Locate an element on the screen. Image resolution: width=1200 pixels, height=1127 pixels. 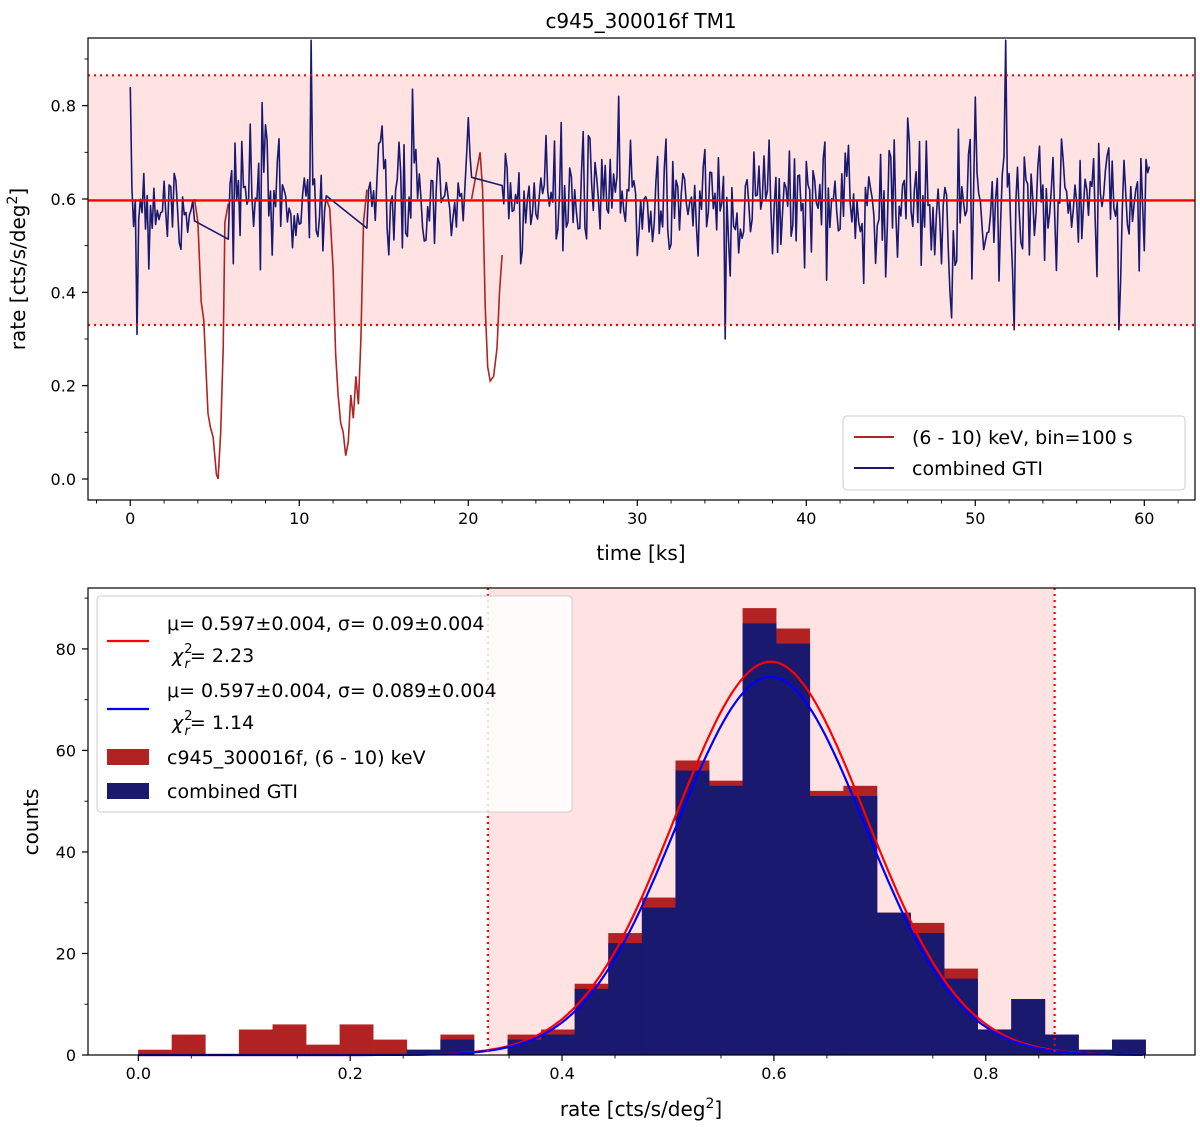
top-x-axis: 0 10 20 30 40 50 60 is located at coordinates (637, 514).